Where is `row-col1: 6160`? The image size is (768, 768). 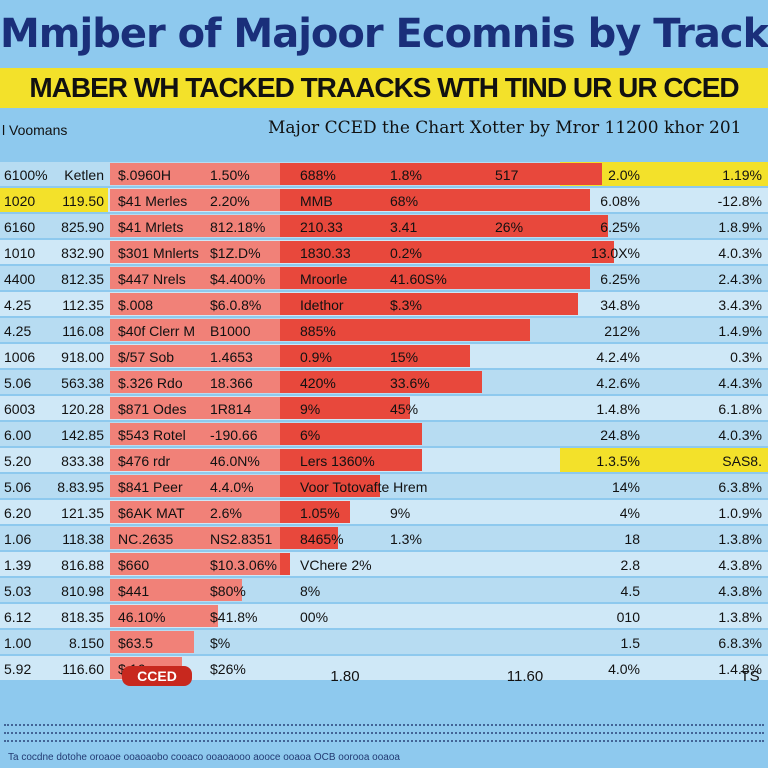 row-col1: 6160 is located at coordinates (19, 227).